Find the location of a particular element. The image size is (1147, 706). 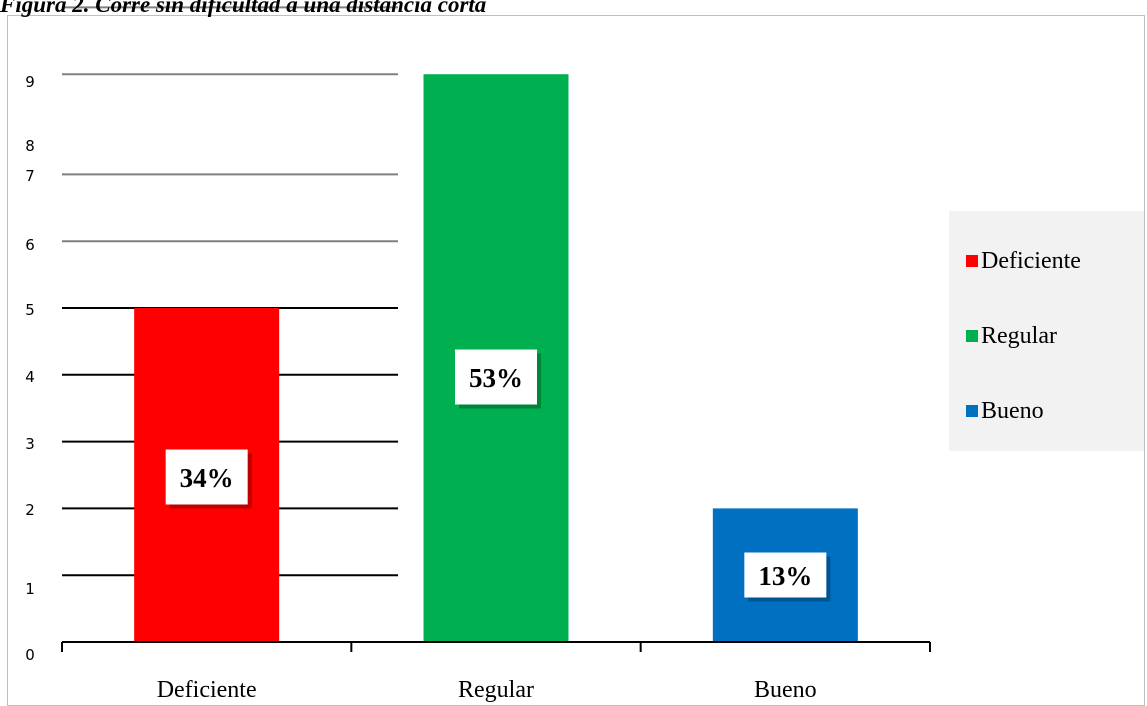

data-label: 53% is located at coordinates (496, 378).